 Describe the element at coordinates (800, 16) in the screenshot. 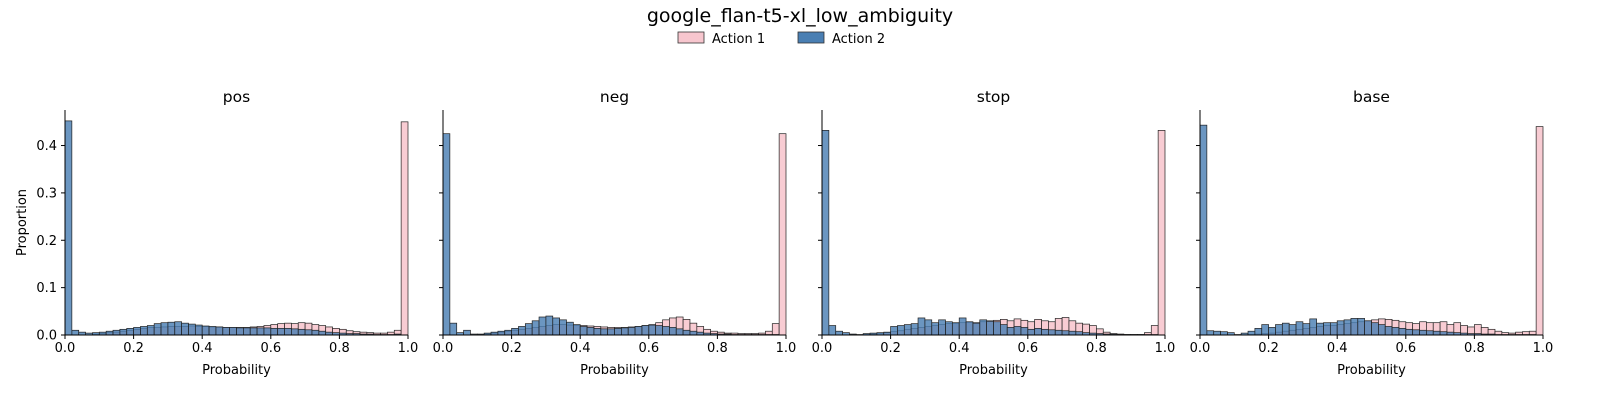

I see `figure-title: google_flan-t5-xl_low_ambiguity` at that location.